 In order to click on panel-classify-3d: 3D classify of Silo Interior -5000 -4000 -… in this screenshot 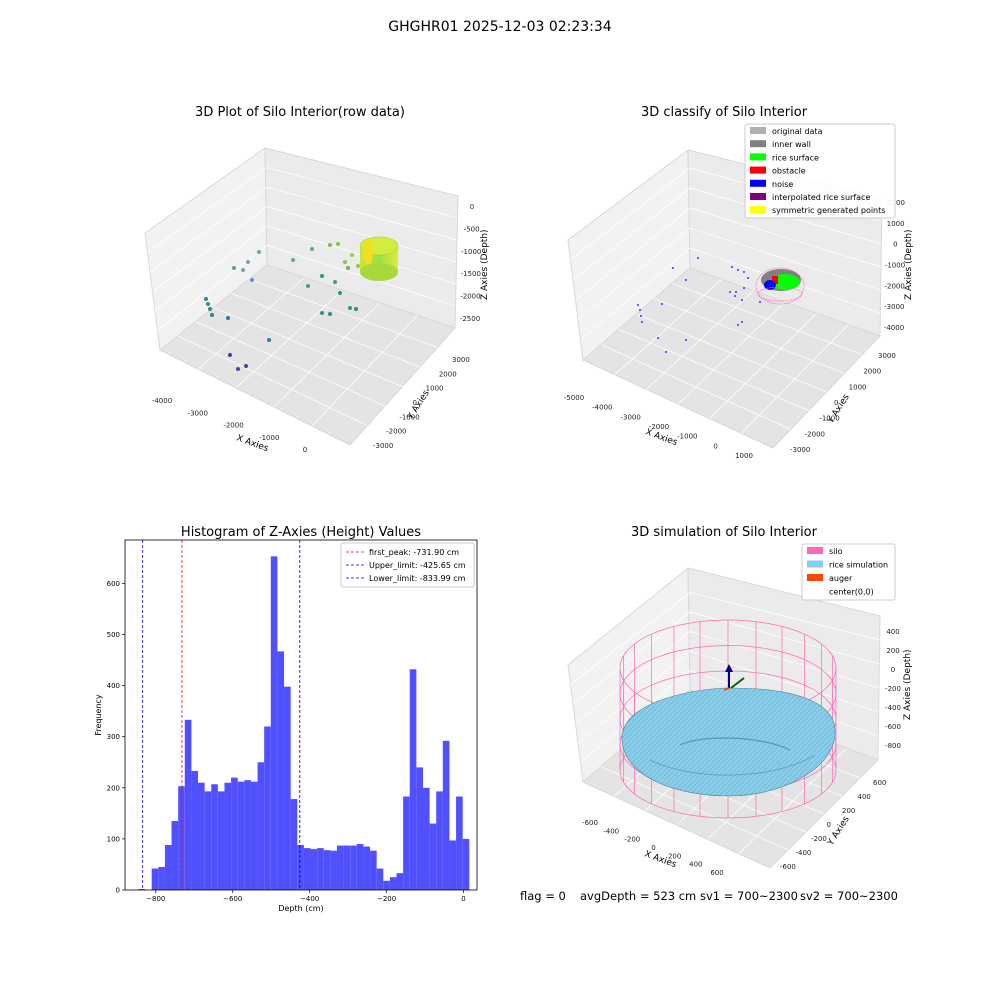, I will do `click(739, 282)`.